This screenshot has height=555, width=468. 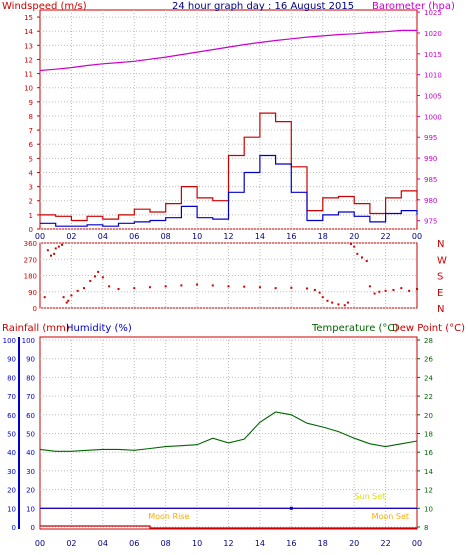 I want to click on right-tick-label: 1000, so click(x=433, y=117).